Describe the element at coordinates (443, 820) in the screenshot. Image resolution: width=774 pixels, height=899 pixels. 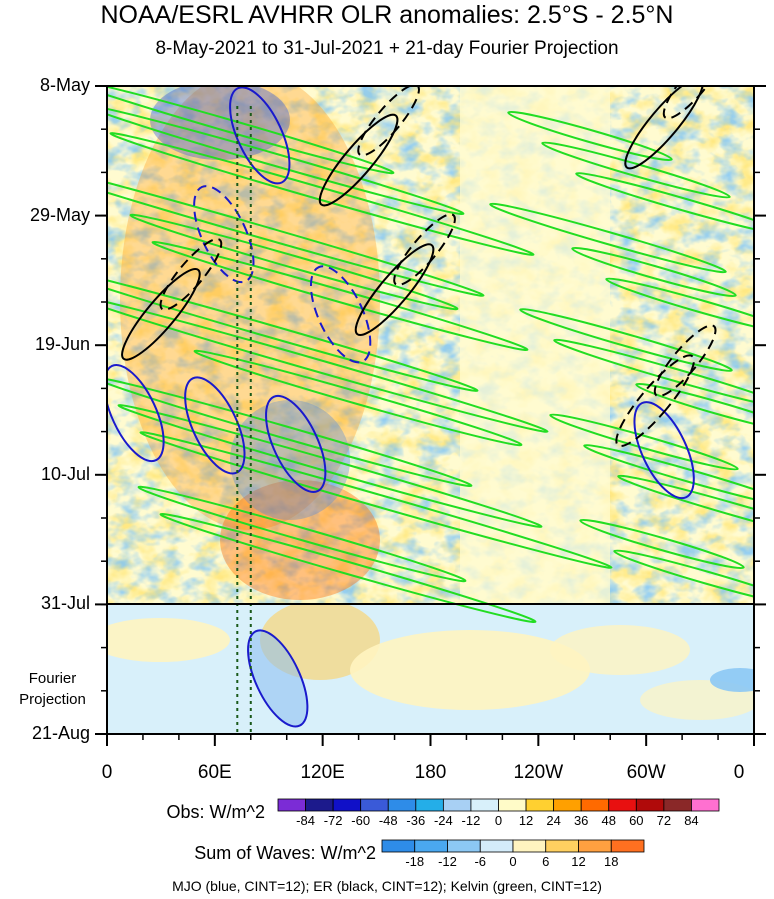
I see `colorbar-tick-label: -24` at that location.